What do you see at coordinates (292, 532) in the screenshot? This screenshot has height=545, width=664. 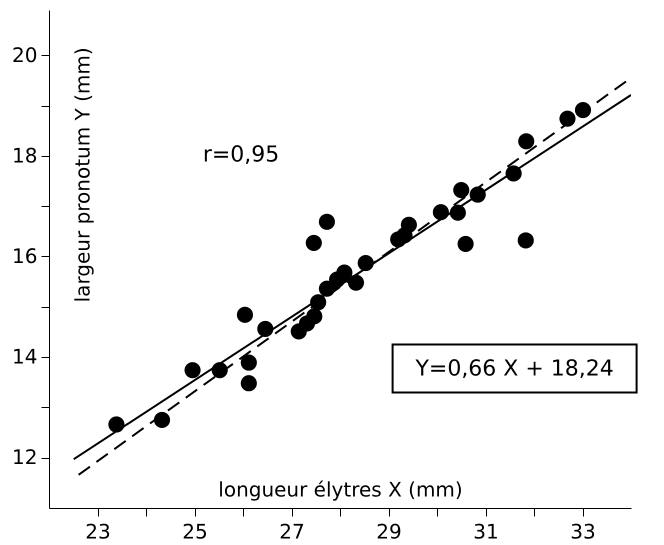 I see `x-tick-label: 27` at bounding box center [292, 532].